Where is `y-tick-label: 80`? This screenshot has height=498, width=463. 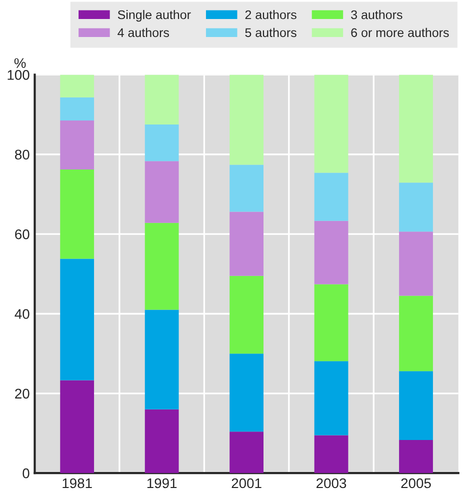 y-tick-label: 80 is located at coordinates (22, 155).